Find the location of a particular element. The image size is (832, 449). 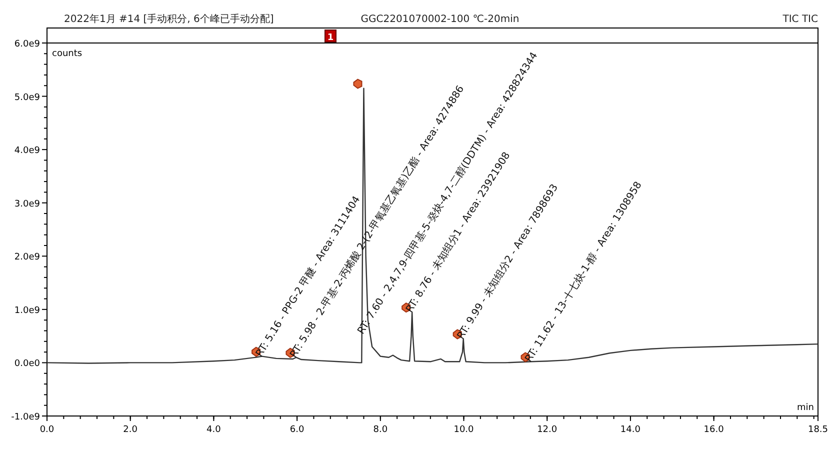

chart-title: 2022年1月 #14 [手动积分, 6个峰已手动分配] is located at coordinates (169, 19).